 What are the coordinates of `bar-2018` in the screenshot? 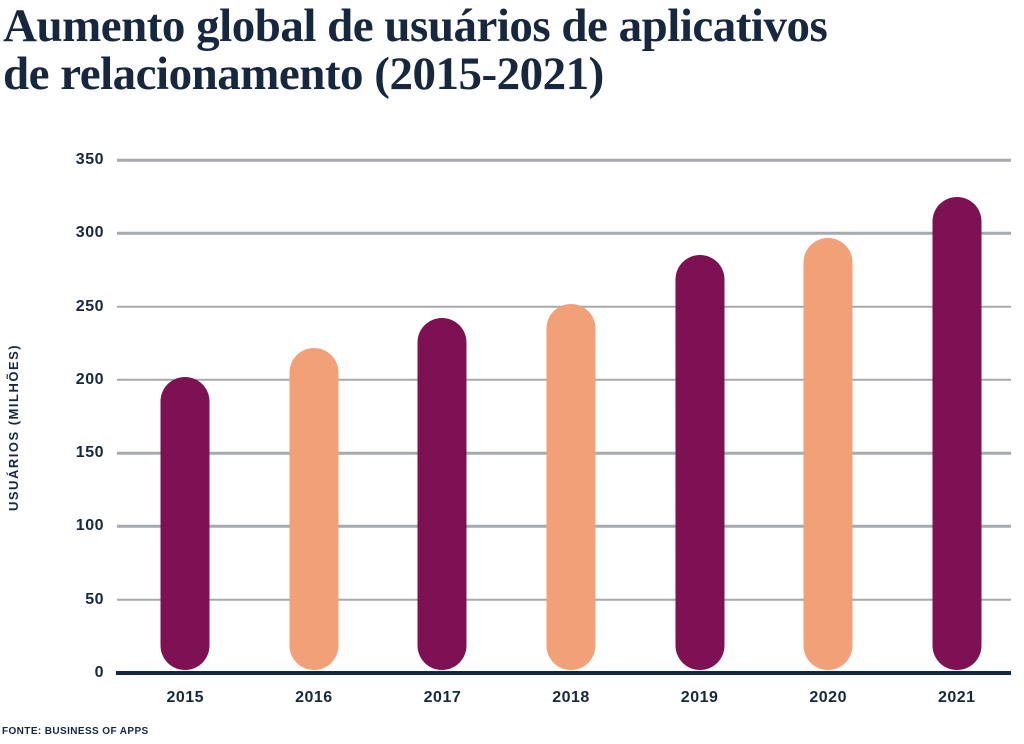 It's located at (571, 486).